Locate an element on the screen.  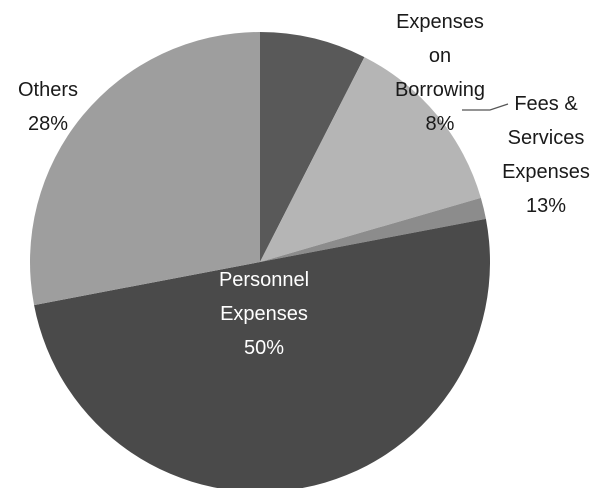
fees-services-expenses-label: Fees & Services Expenses 13% is located at coordinates (546, 155).